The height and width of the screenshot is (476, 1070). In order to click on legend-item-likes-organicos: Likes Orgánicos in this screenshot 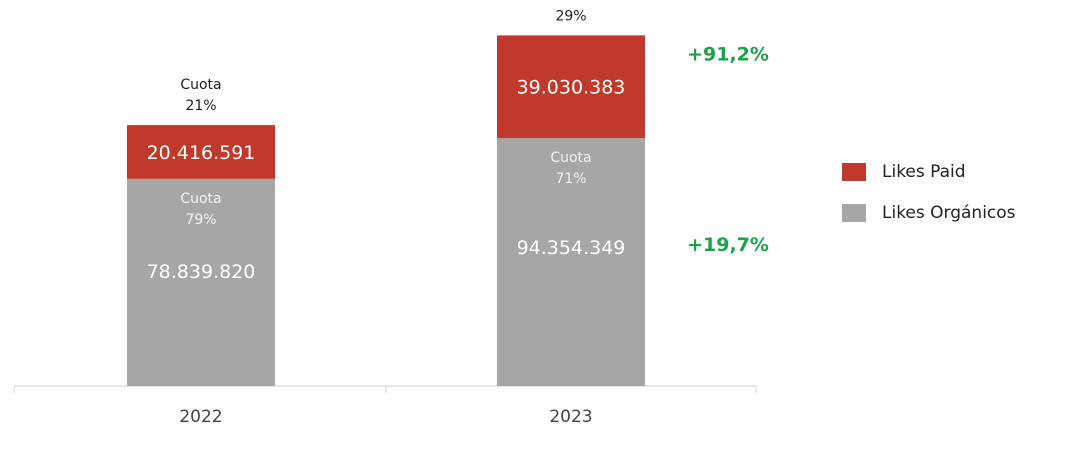, I will do `click(929, 213)`.